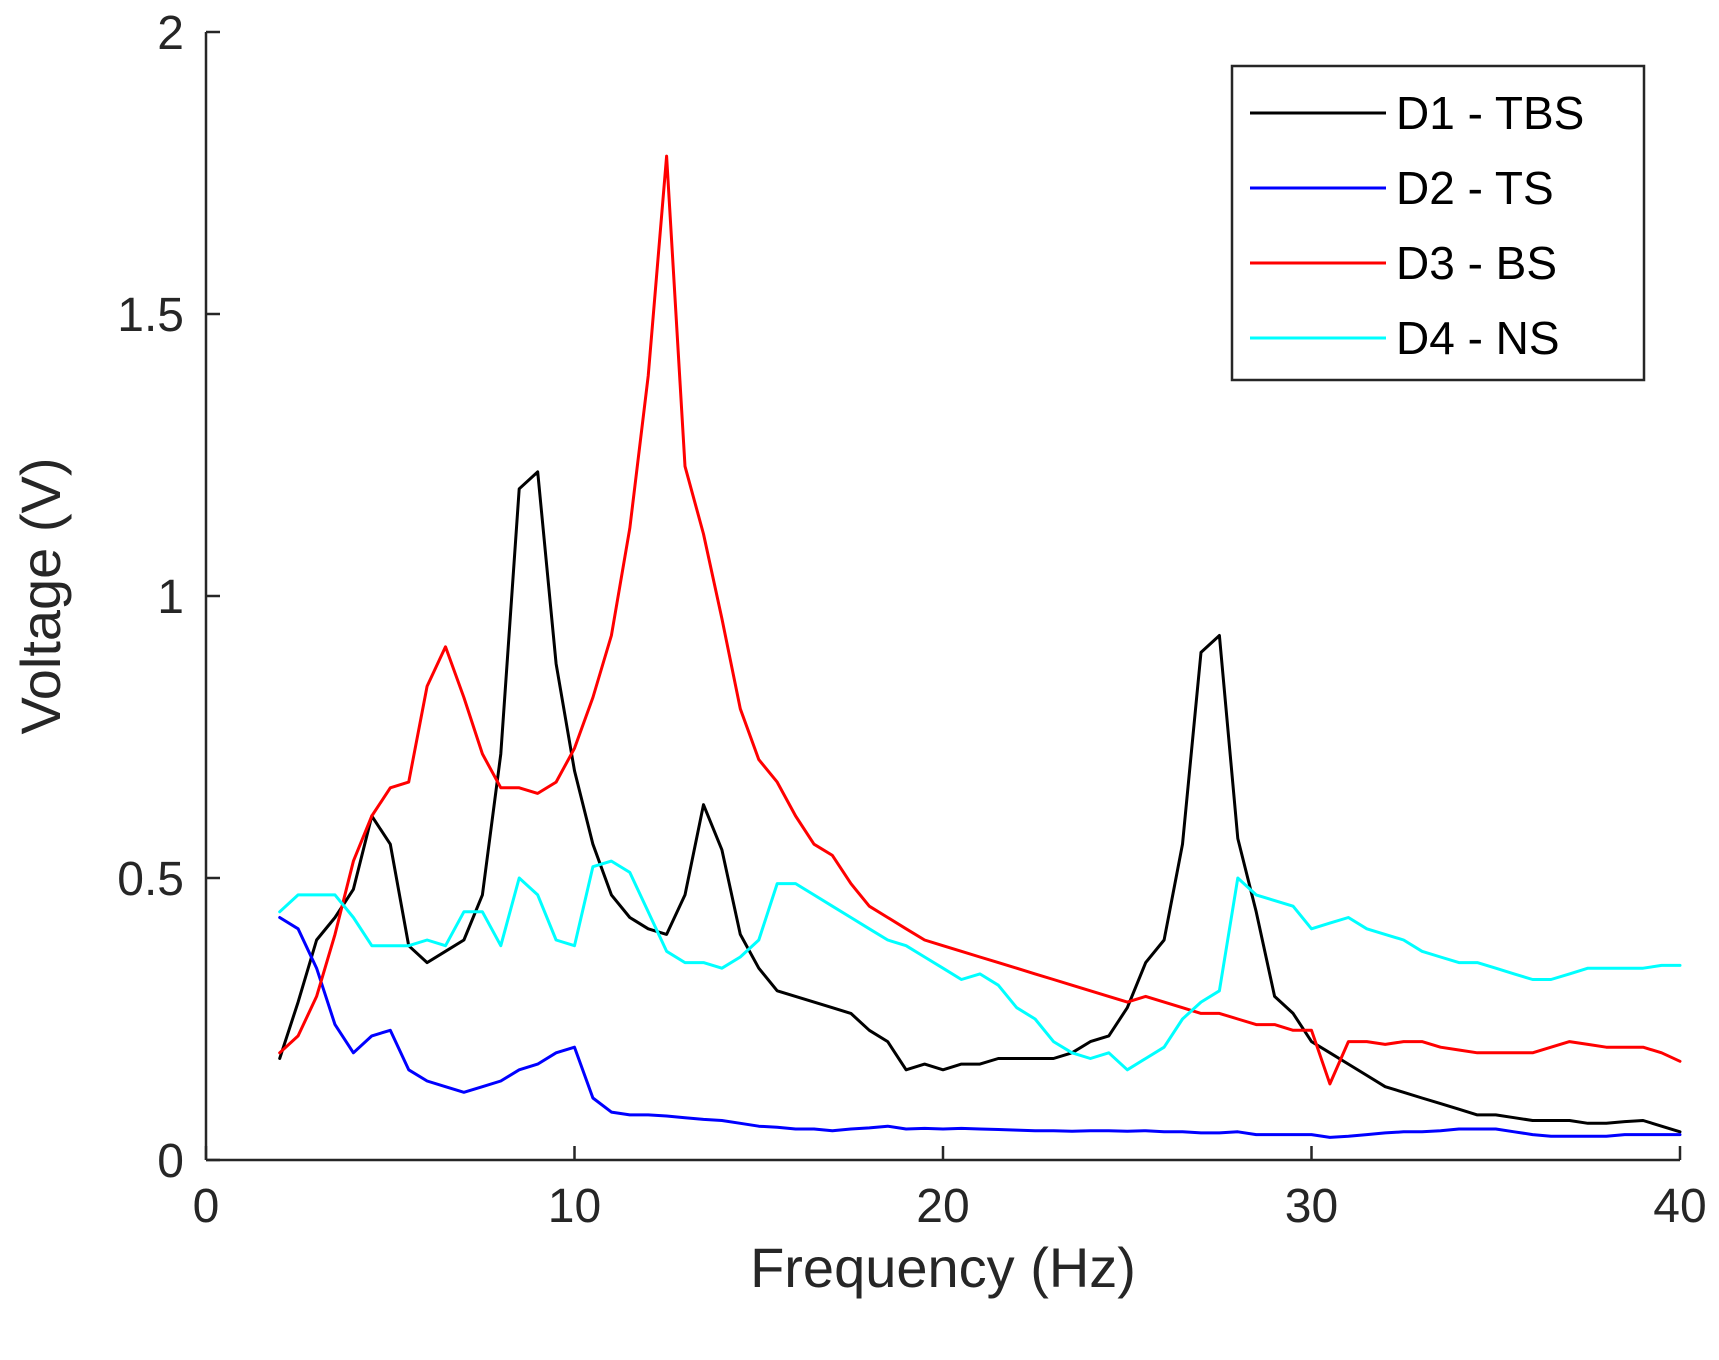 The image size is (1719, 1360). What do you see at coordinates (1490, 113) in the screenshot?
I see `legend-label-1: D1 - TBS` at bounding box center [1490, 113].